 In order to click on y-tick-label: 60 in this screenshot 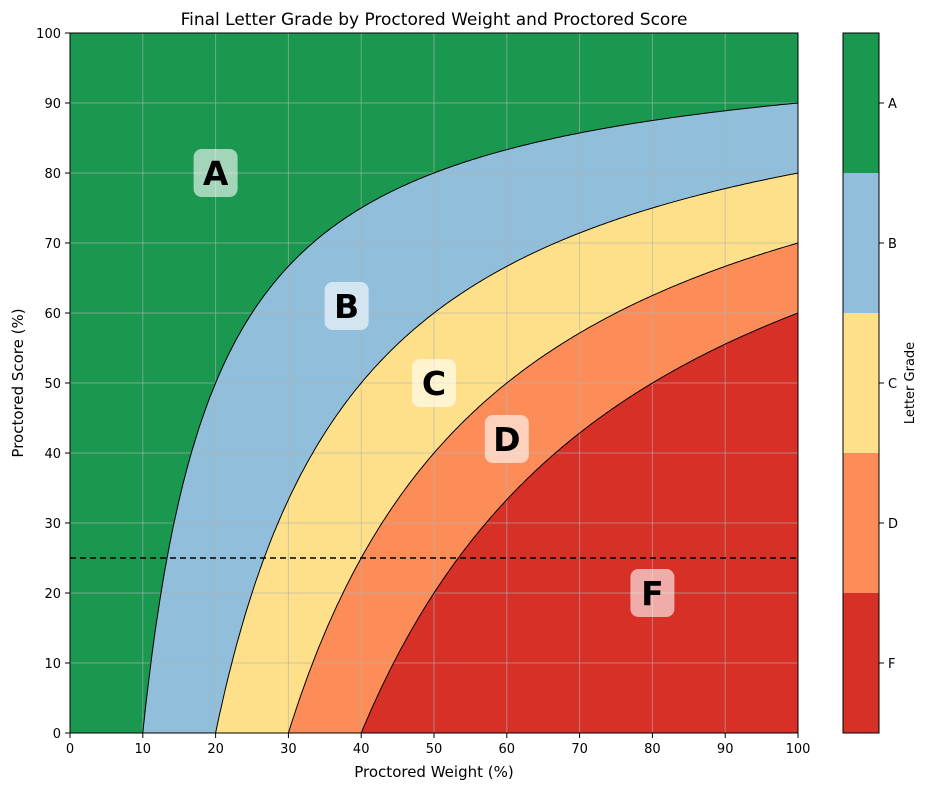, I will do `click(52, 314)`.